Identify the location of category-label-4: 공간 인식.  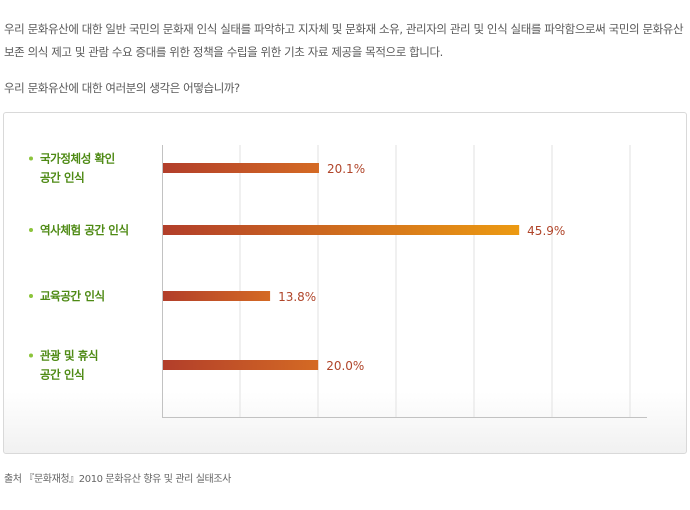
(62, 375).